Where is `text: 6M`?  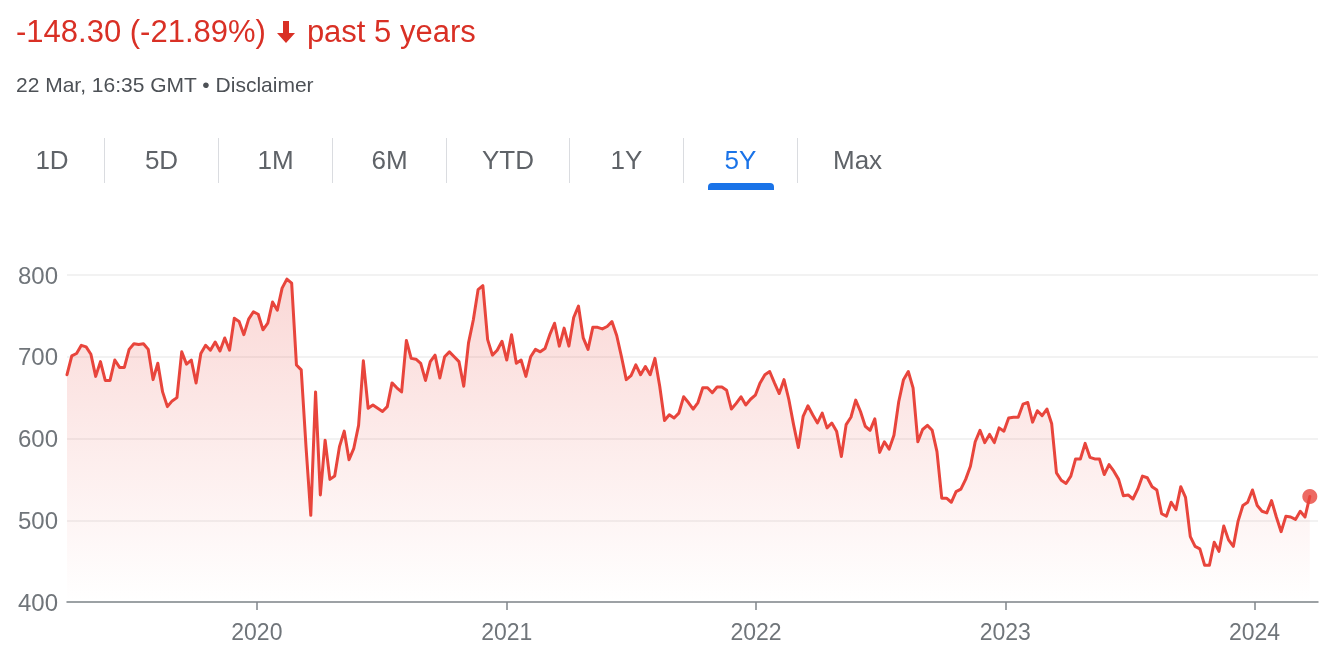 text: 6M is located at coordinates (389, 160).